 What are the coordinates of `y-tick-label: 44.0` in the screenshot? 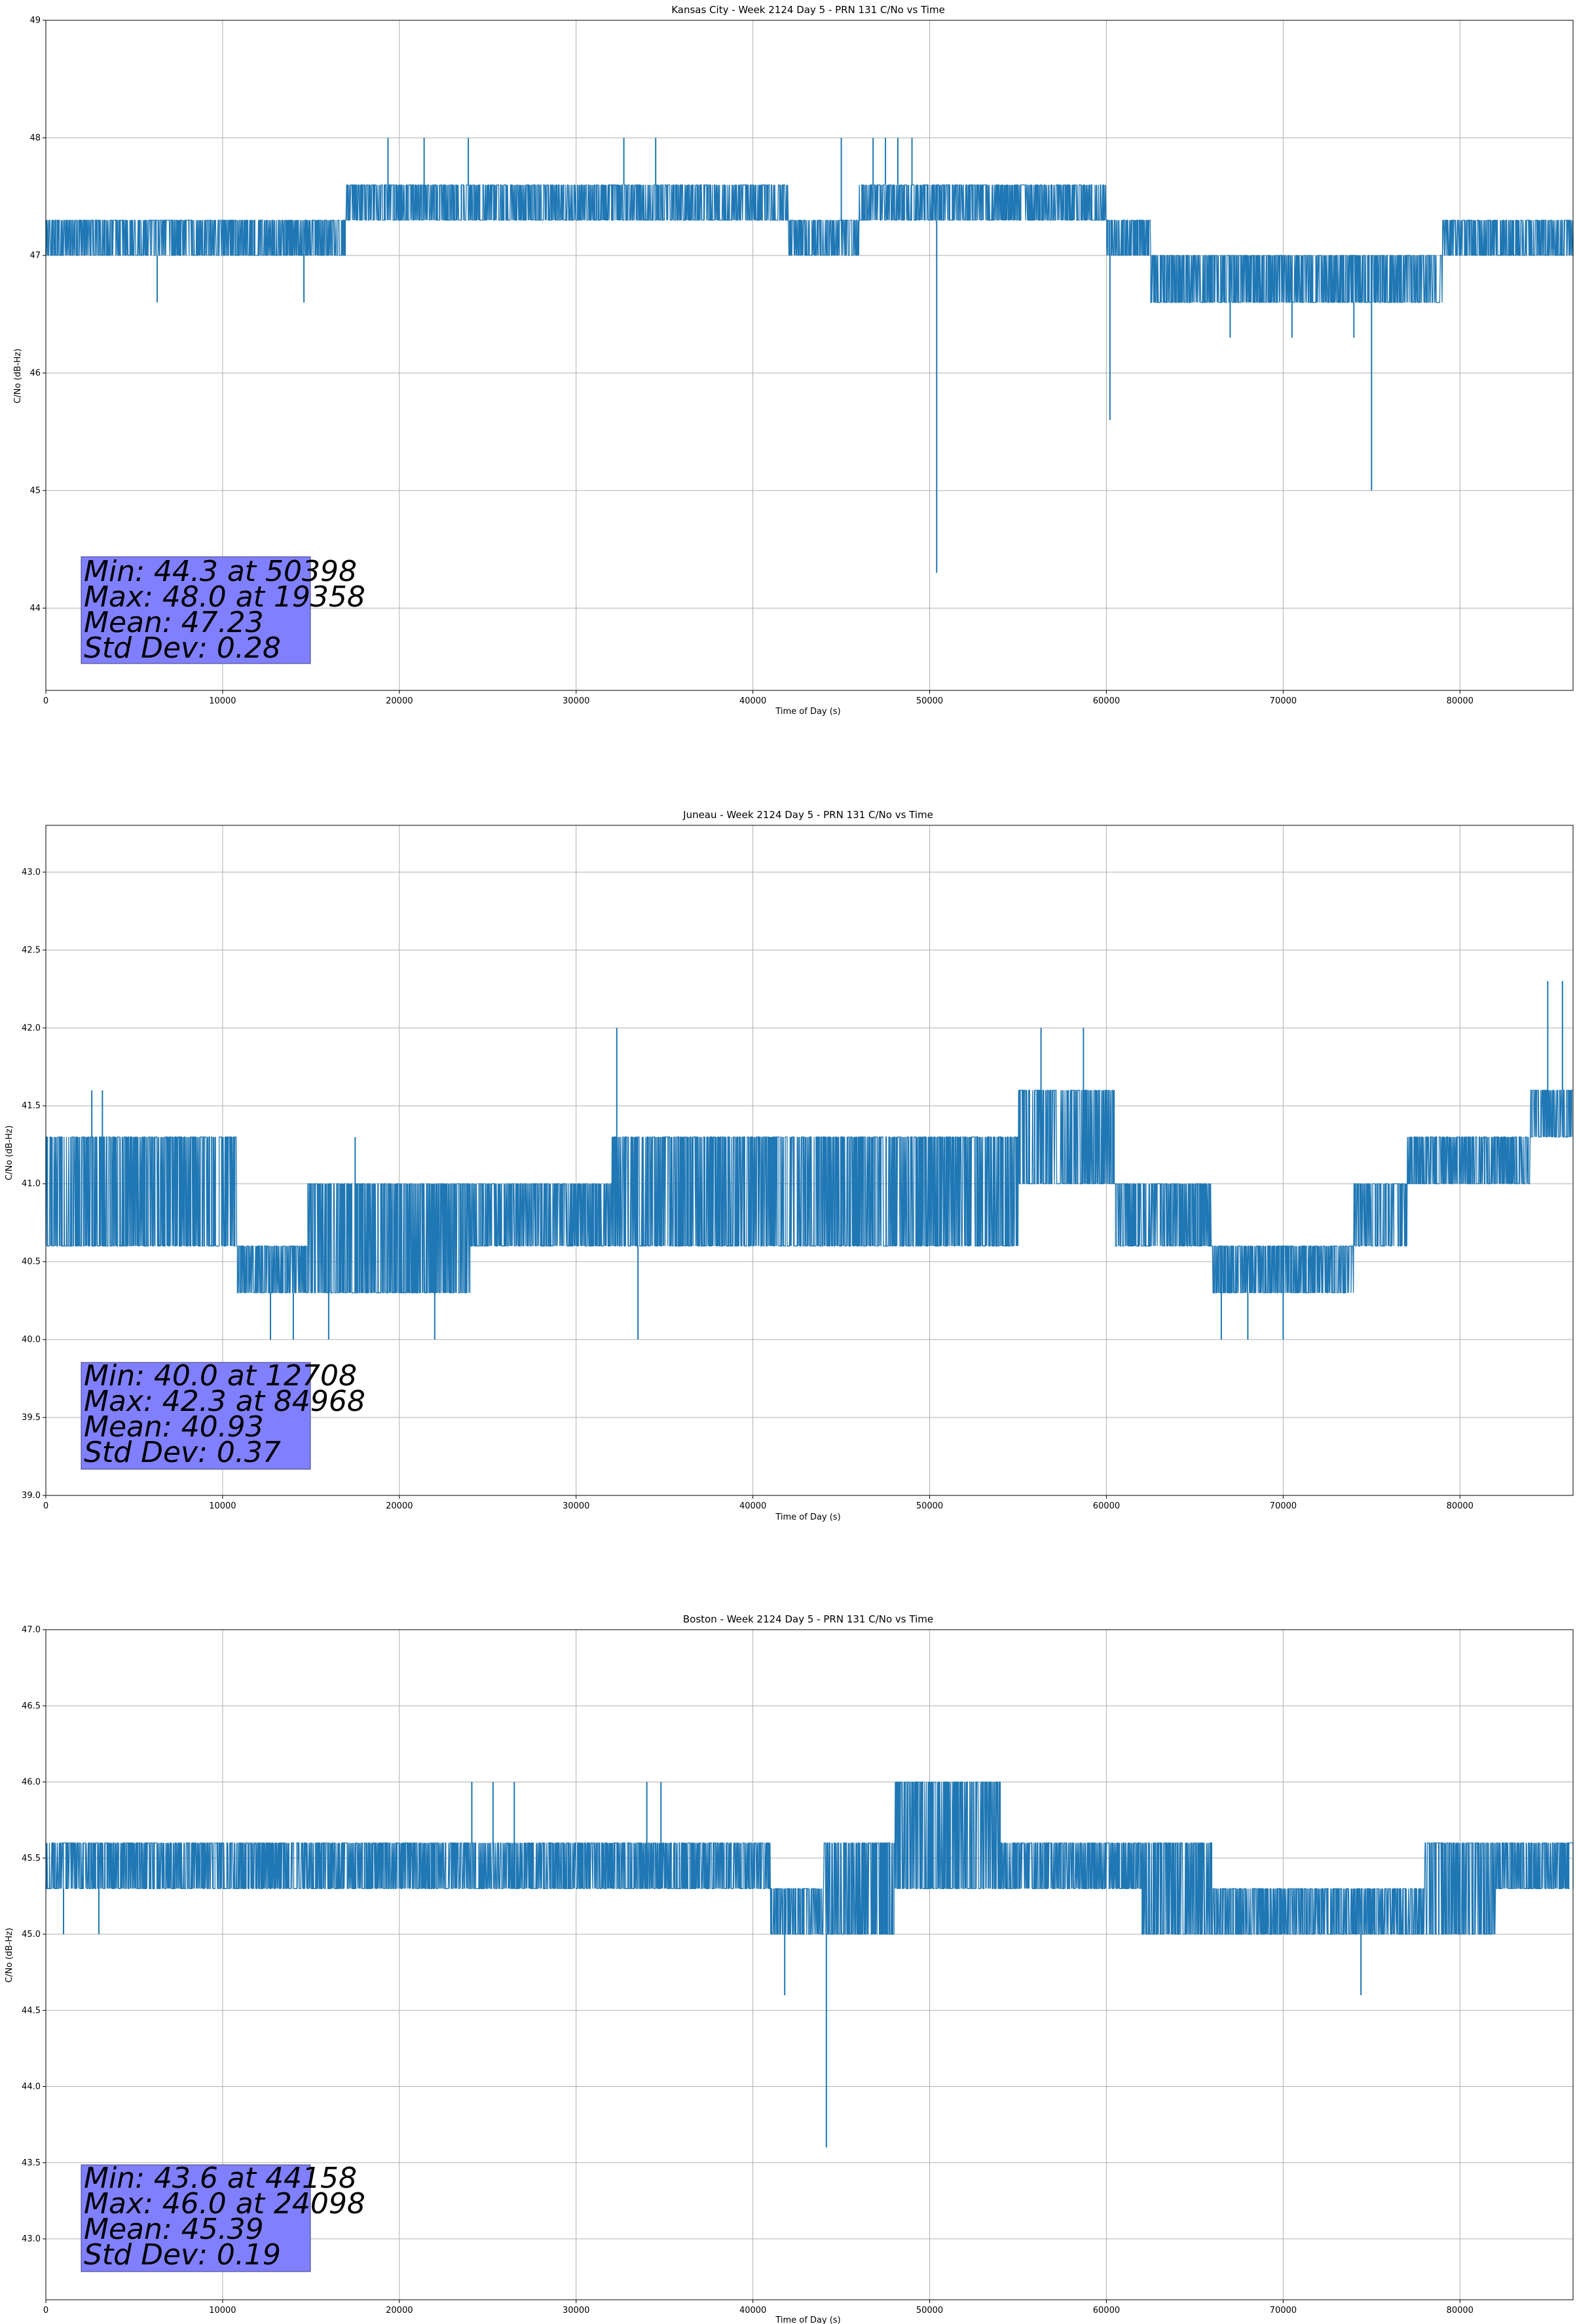 It's located at (31, 2087).